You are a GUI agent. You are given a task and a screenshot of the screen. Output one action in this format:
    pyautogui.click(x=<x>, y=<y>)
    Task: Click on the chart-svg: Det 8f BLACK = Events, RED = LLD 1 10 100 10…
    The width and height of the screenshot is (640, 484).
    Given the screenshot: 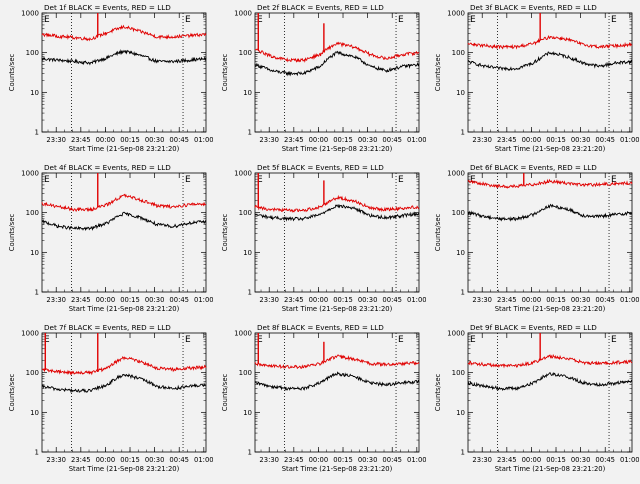 What is the action you would take?
    pyautogui.click(x=324, y=398)
    